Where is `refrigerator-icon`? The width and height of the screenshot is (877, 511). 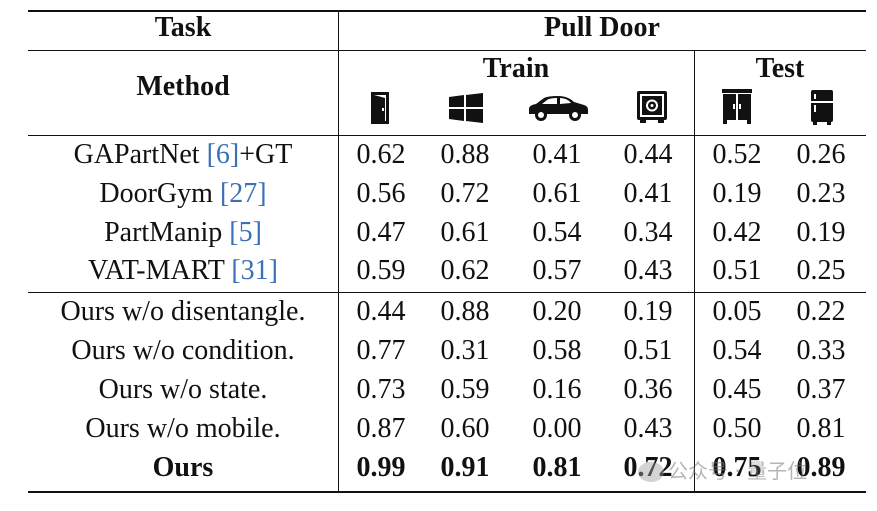 refrigerator-icon is located at coordinates (822, 107).